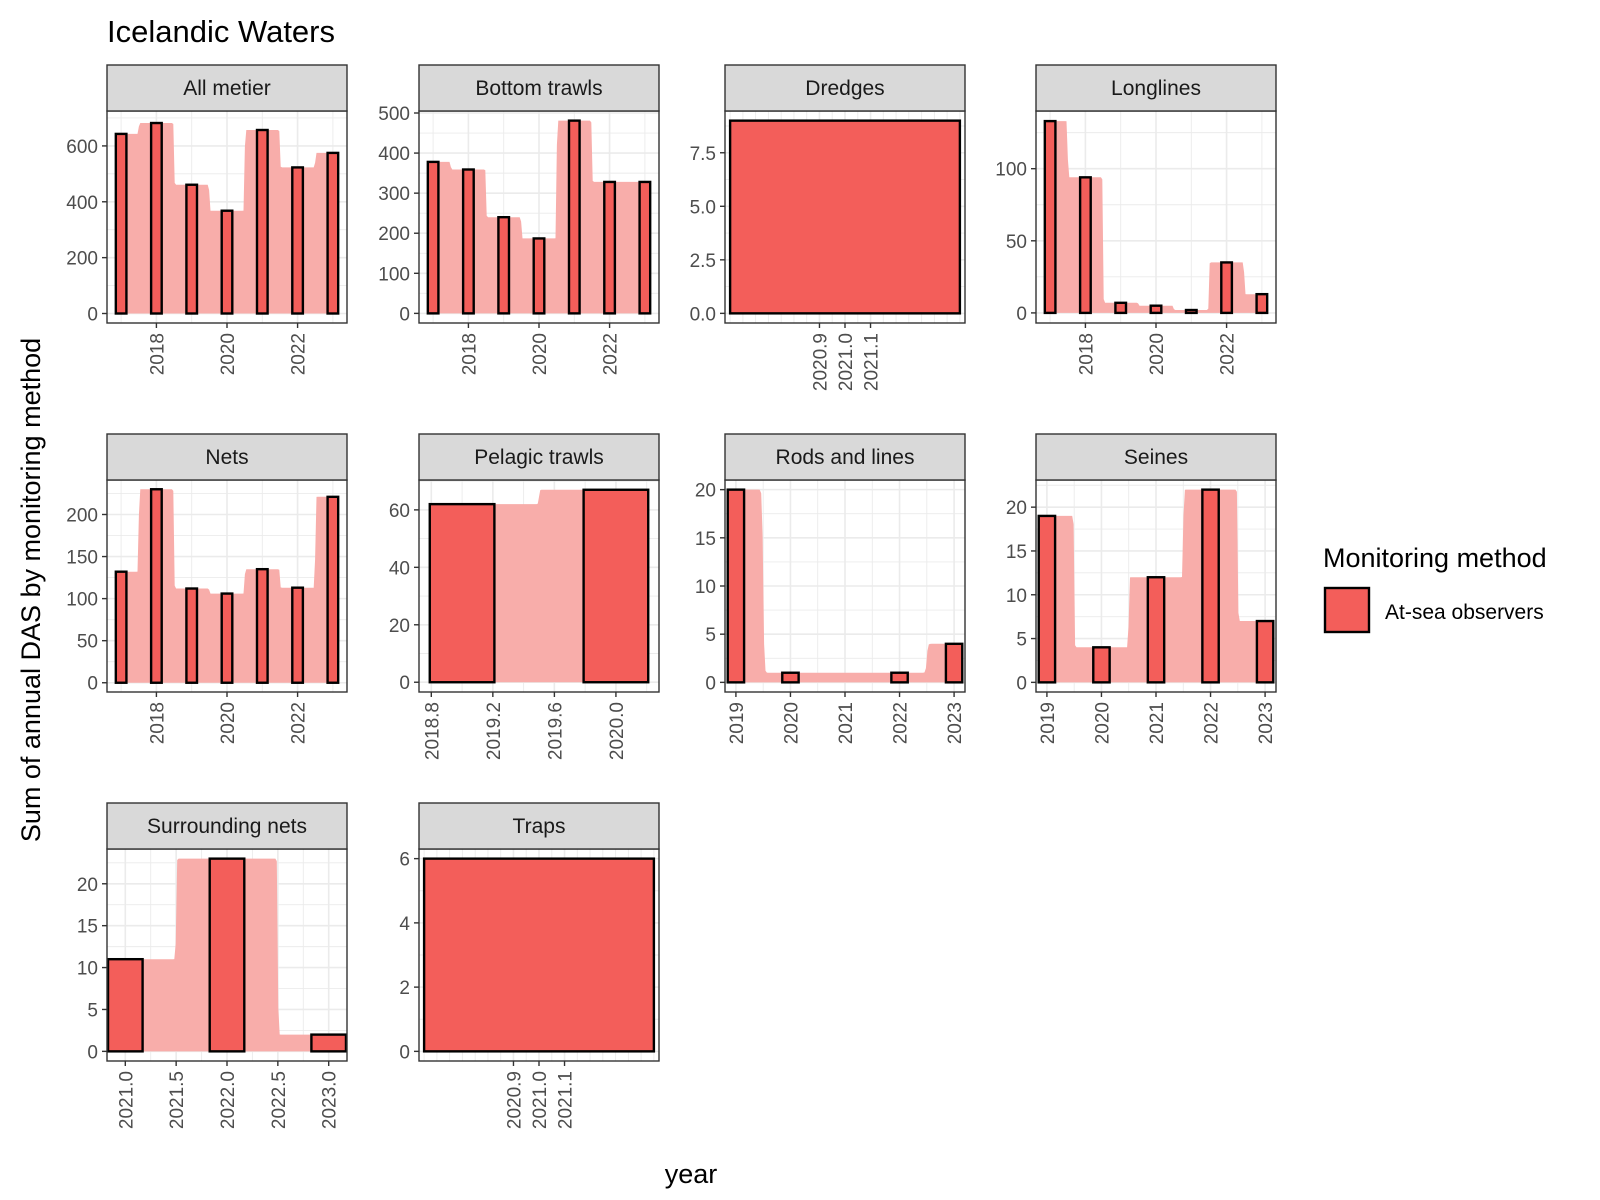  What do you see at coordinates (227, 955) in the screenshot?
I see `bar-surrounding-nets-2022` at bounding box center [227, 955].